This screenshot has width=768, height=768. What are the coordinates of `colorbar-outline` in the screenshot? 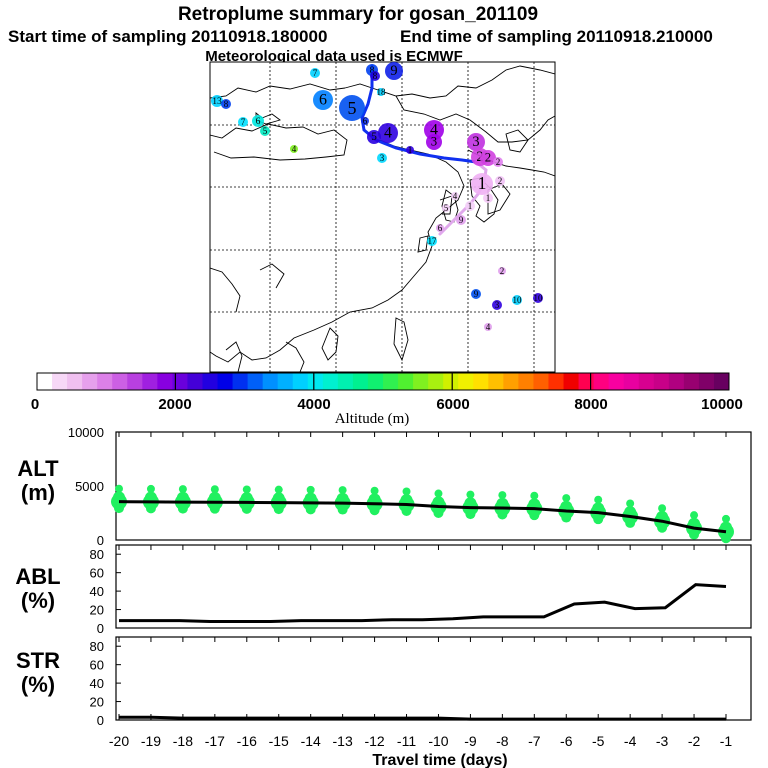 It's located at (383, 381).